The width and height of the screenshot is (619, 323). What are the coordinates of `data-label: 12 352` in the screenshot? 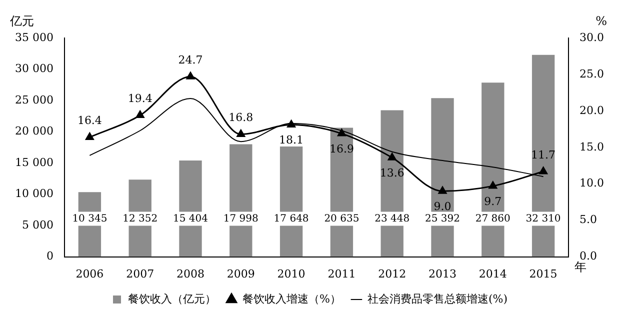 It's located at (140, 218).